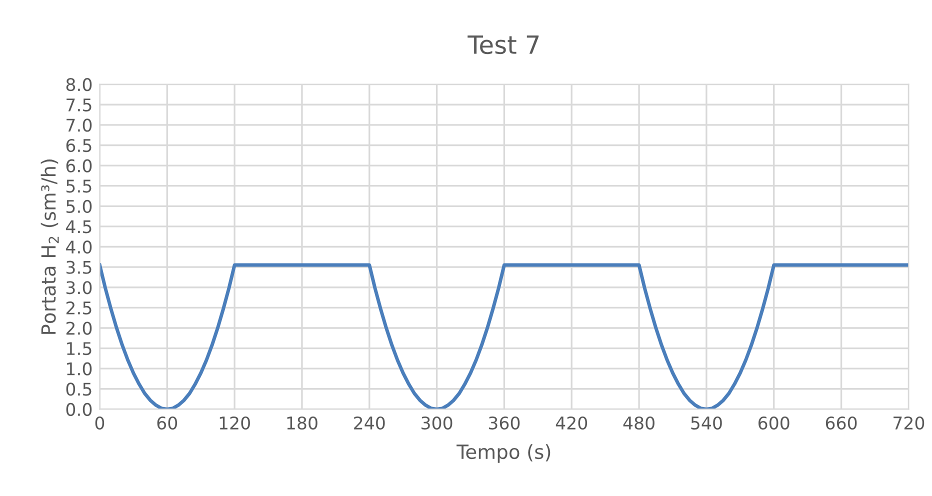  I want to click on chart-title: Test 7, so click(503, 45).